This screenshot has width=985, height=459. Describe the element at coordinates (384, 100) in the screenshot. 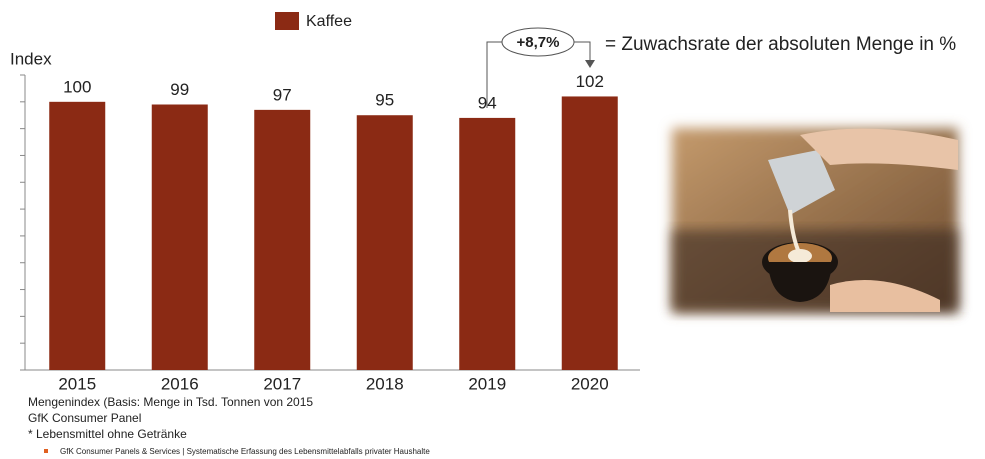

I see `value-label: 95` at that location.